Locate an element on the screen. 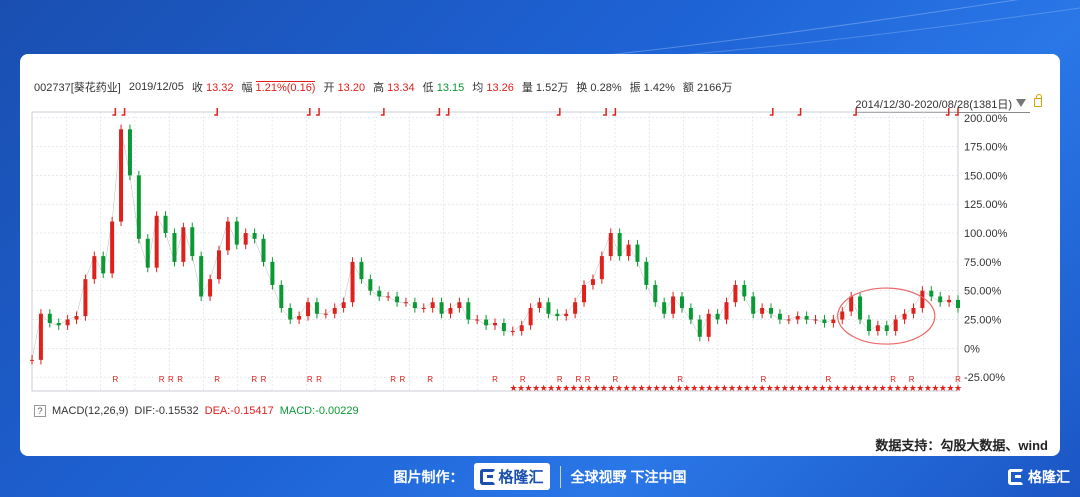 This screenshot has height=497, width=1080. close-value: 13.32 is located at coordinates (219, 88).